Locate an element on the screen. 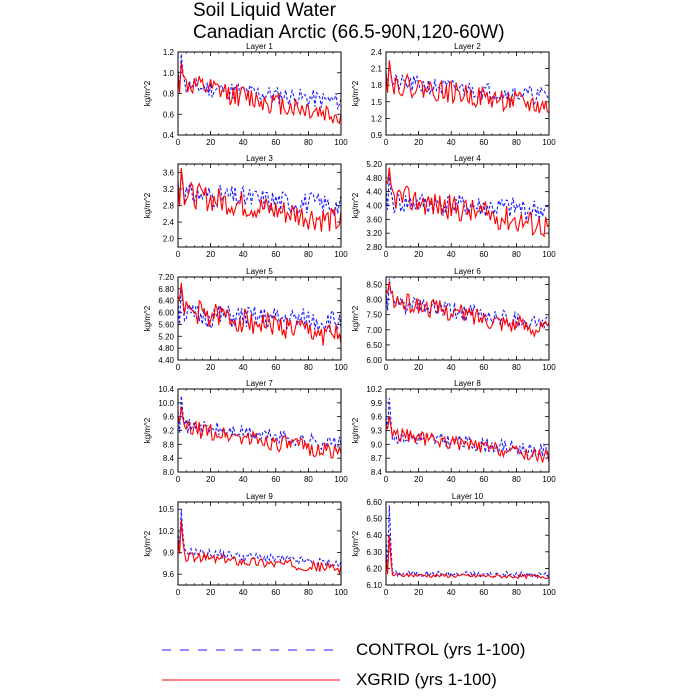 The width and height of the screenshot is (700, 700). layer-10-ytick-label: 6.50 is located at coordinates (374, 519).